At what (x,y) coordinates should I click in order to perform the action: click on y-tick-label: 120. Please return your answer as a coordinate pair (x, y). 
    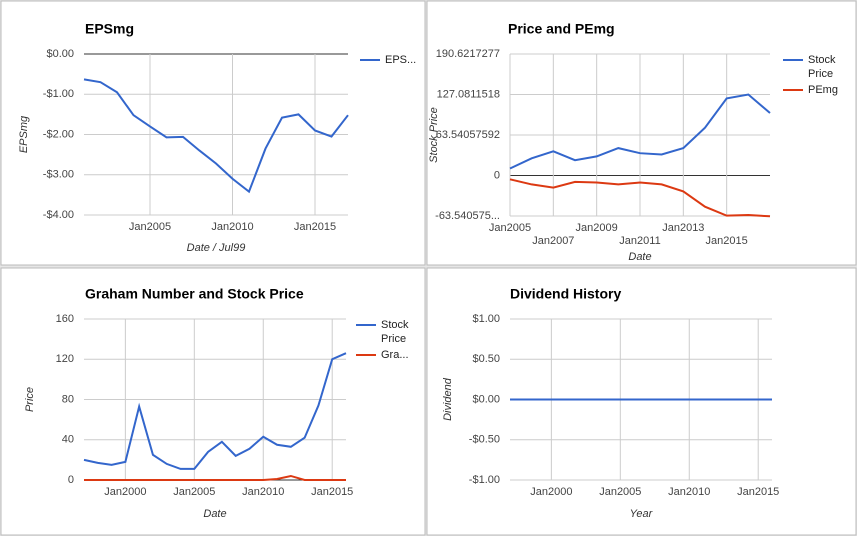
    Looking at the image, I should click on (65, 359).